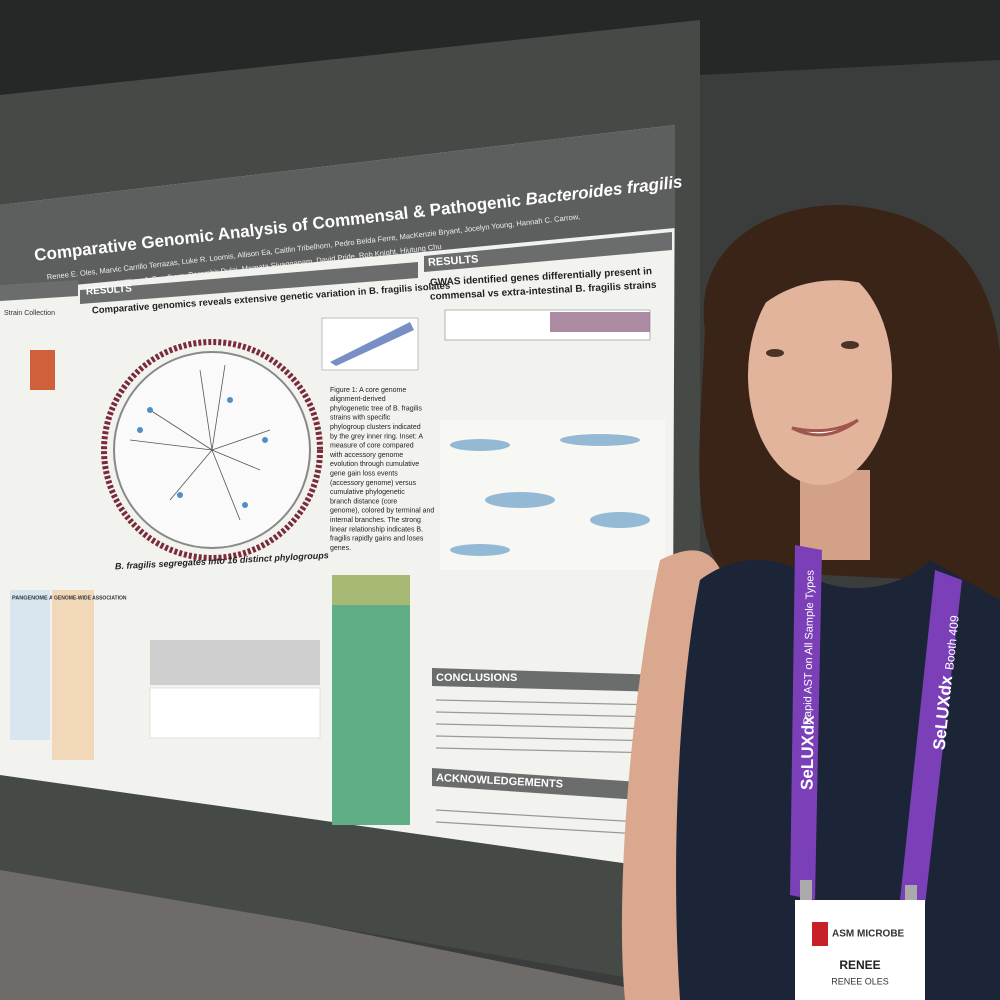  I want to click on lanyard-booth: Booth 409, so click(952, 642).